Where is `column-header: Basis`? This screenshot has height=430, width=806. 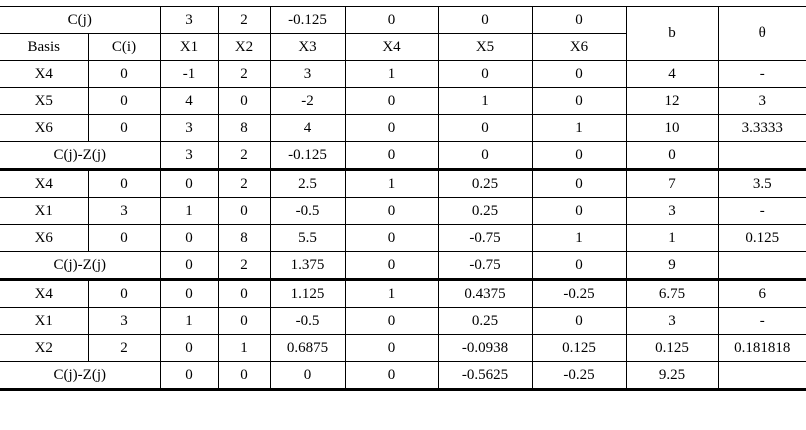
column-header: Basis is located at coordinates (44, 47).